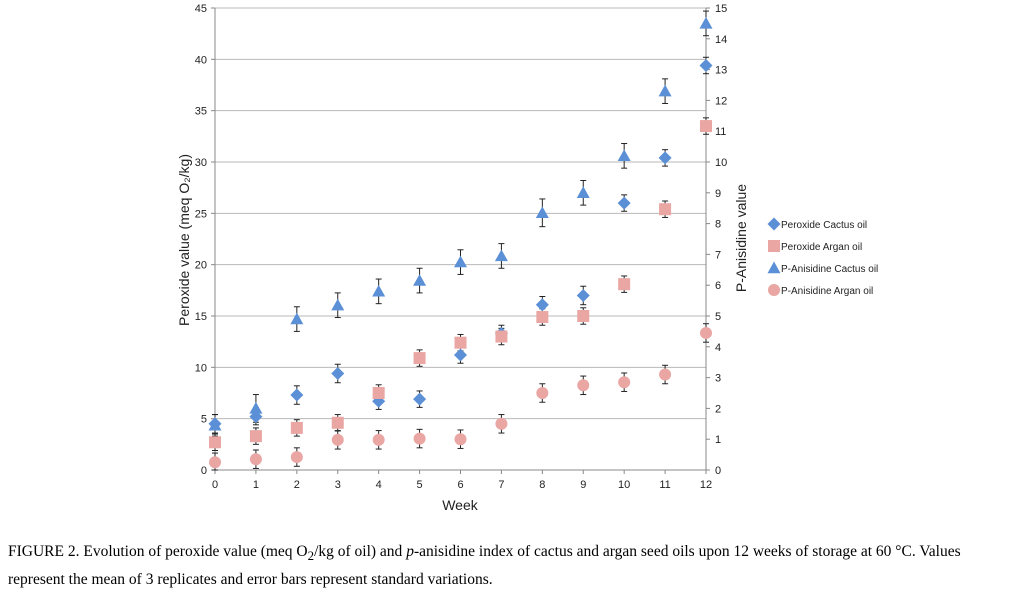  I want to click on right-tick-label: 4, so click(718, 348).